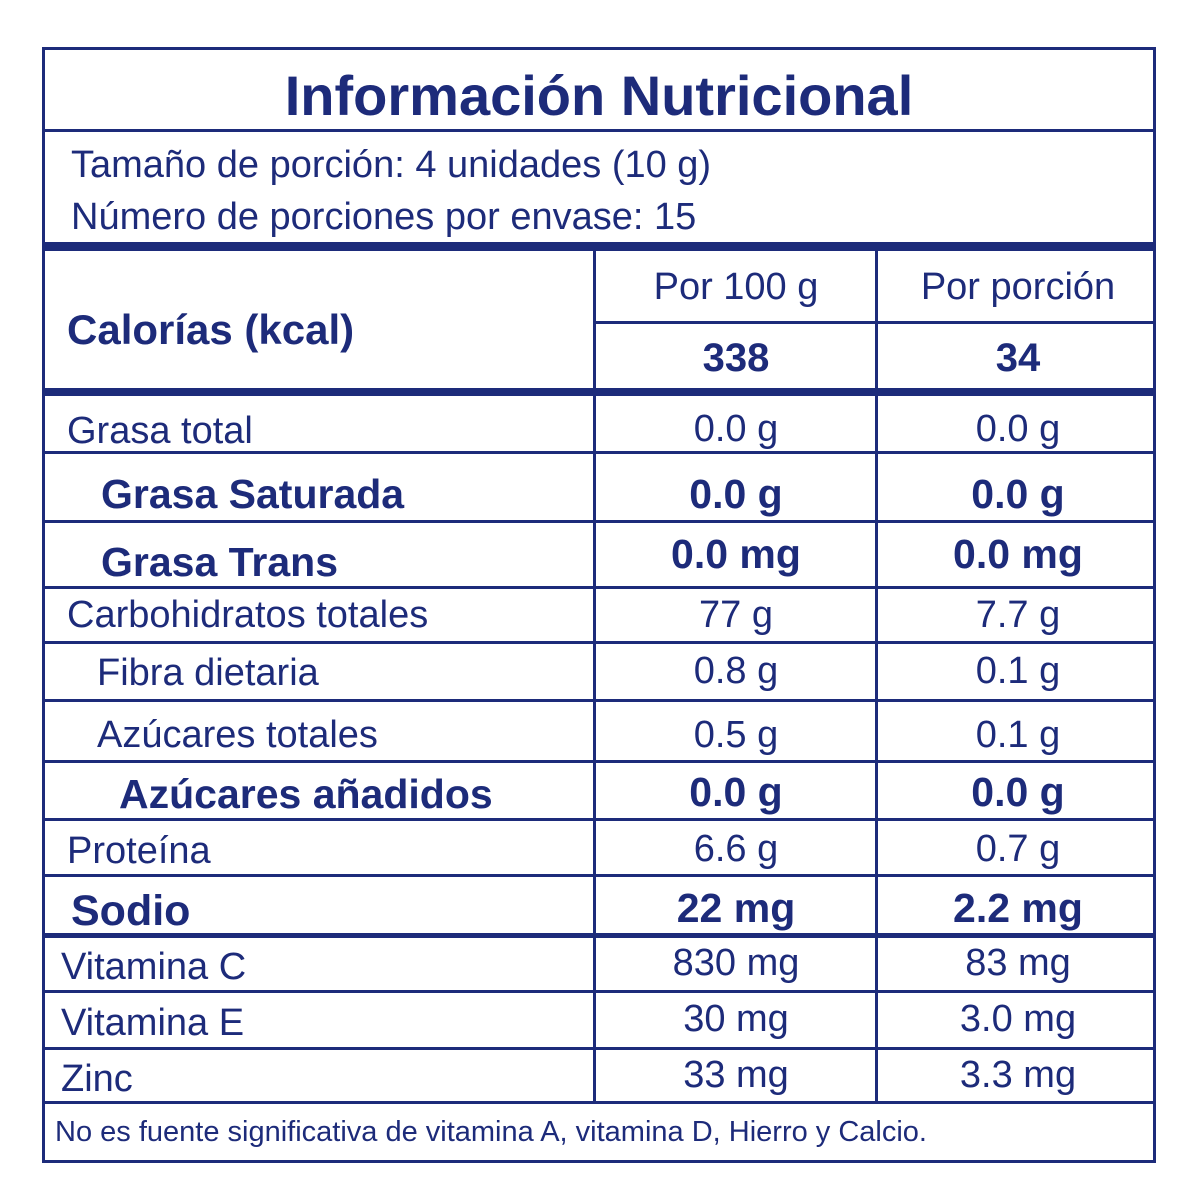 This screenshot has width=1200, height=1200. Describe the element at coordinates (1018, 615) in the screenshot. I see `nutrient-value-per-serving: 7.7 g` at that location.